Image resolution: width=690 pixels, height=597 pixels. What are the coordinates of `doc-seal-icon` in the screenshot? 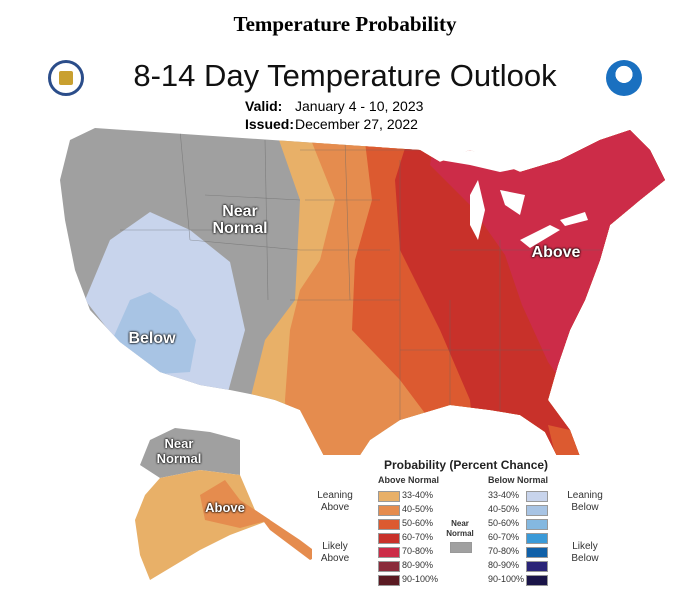 It's located at (66, 78).